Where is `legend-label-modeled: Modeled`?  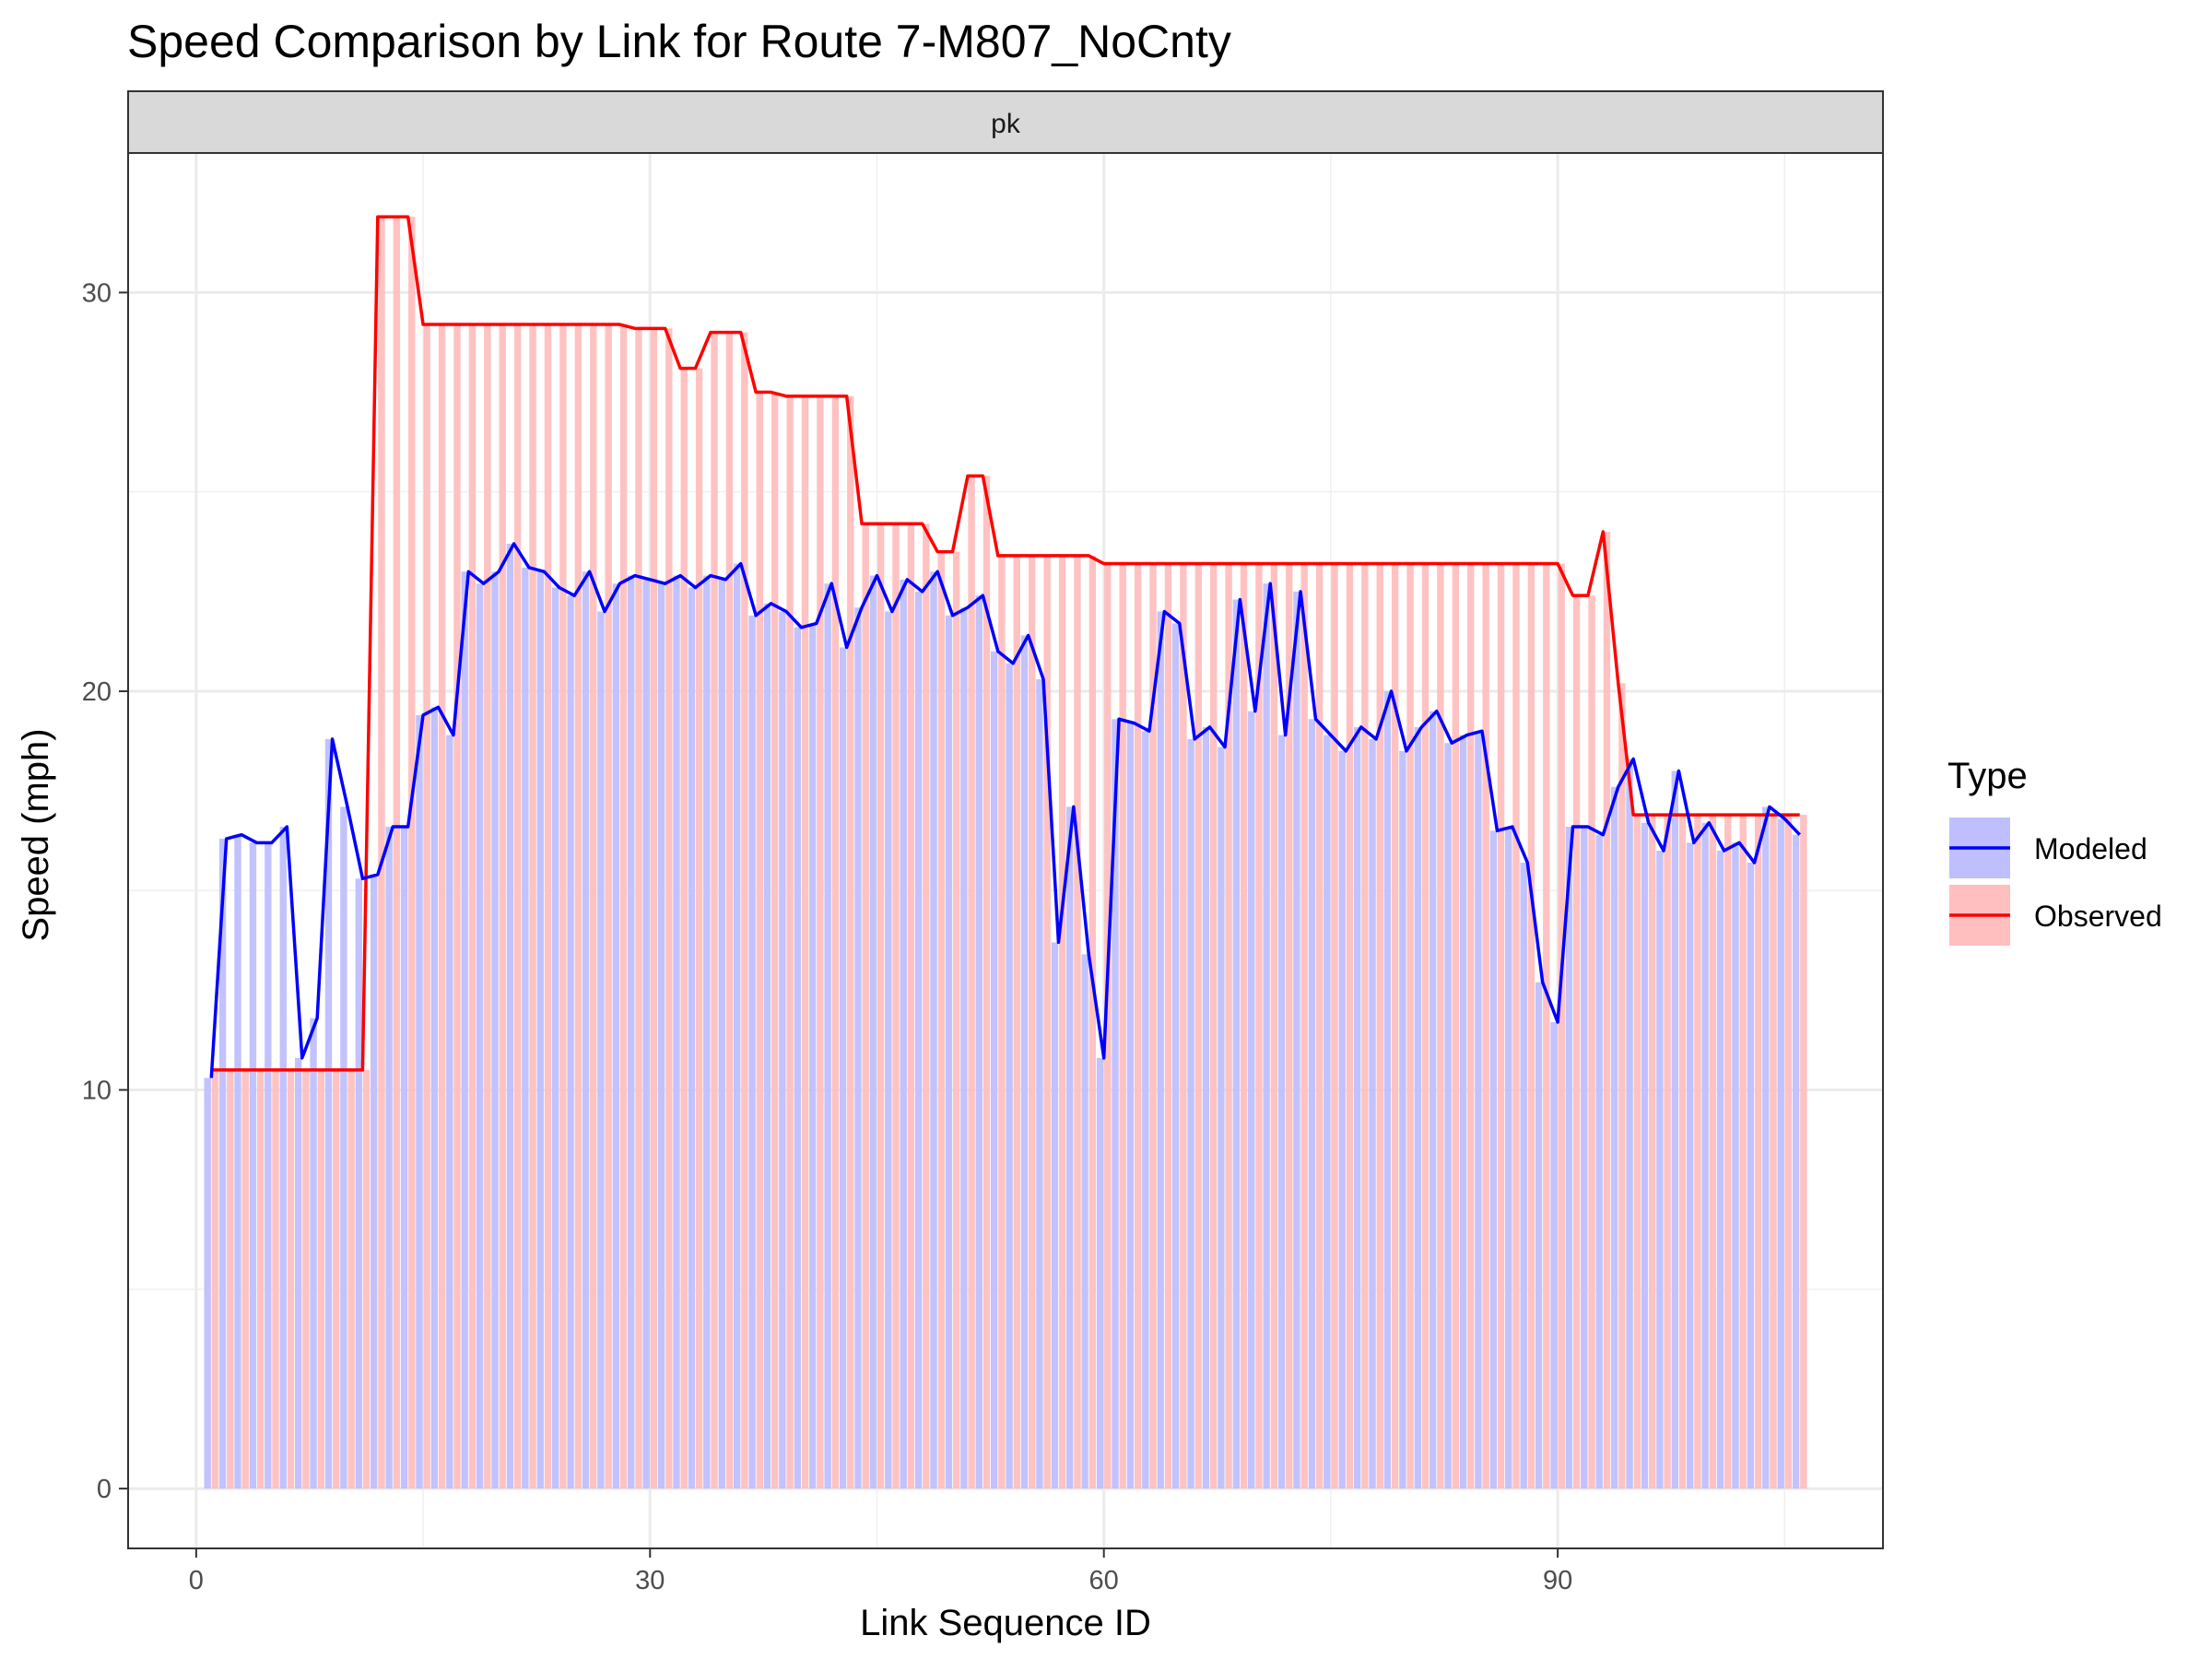 legend-label-modeled: Modeled is located at coordinates (2090, 848).